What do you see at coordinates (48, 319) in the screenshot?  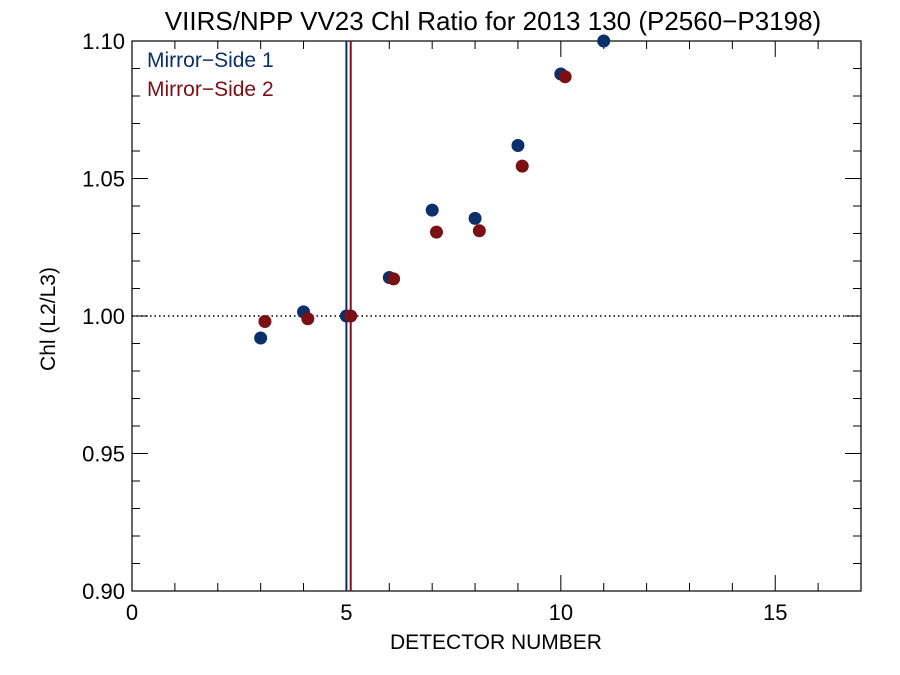 I see `y-axis-label: Chl (L2/L3)` at bounding box center [48, 319].